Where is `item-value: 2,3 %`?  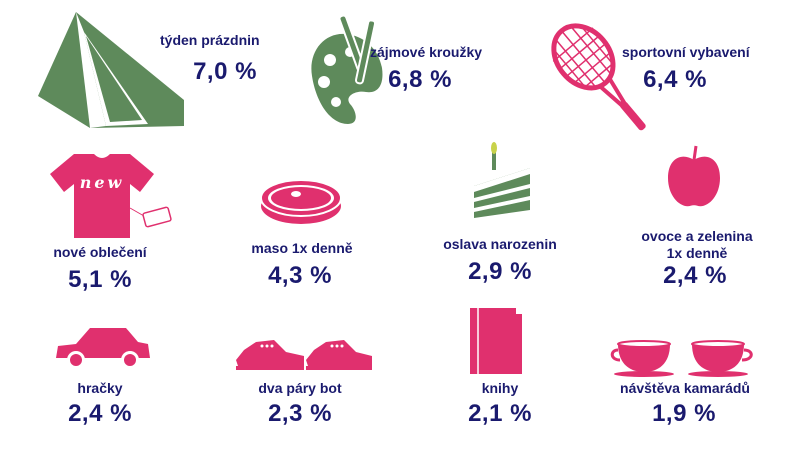
item-value: 2,3 % is located at coordinates (300, 413).